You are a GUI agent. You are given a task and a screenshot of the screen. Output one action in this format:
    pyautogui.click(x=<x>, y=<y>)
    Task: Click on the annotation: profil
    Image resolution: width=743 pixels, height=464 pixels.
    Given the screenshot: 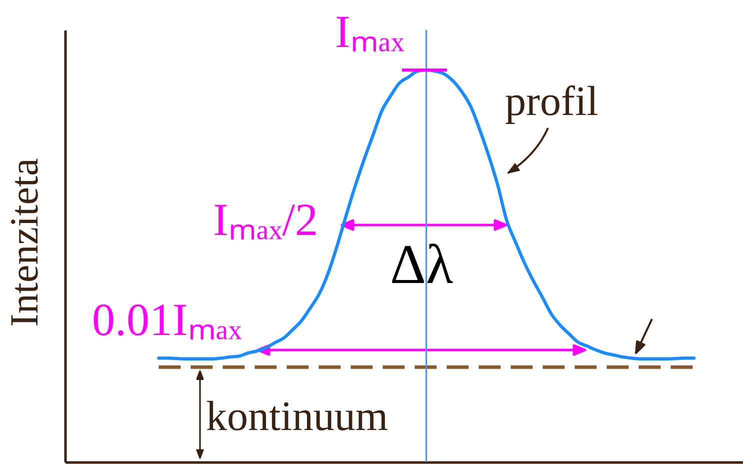 What is the action you would take?
    pyautogui.click(x=551, y=102)
    